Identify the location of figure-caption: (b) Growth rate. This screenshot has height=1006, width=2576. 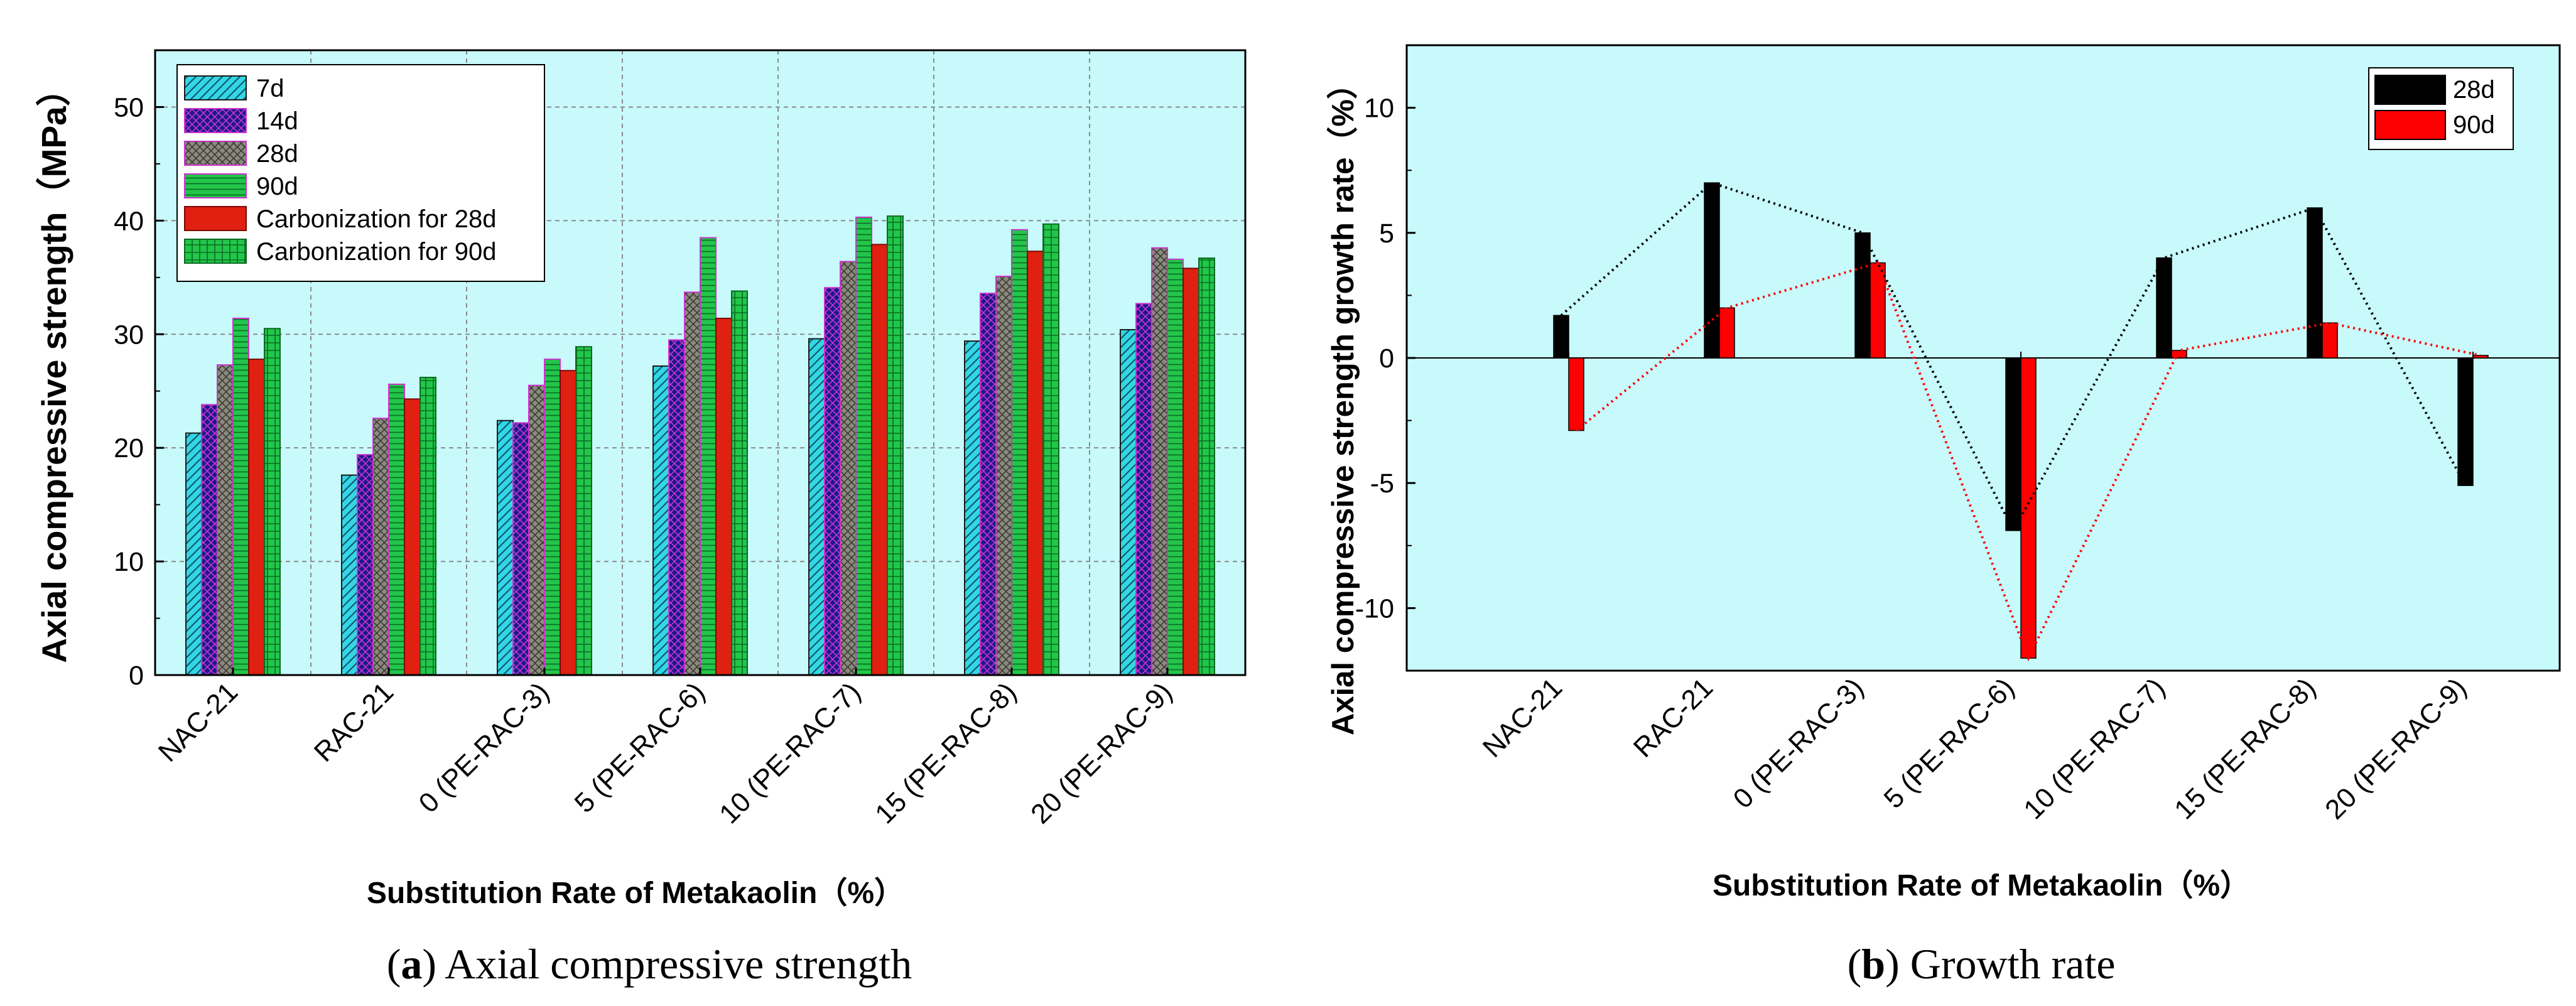
(1982, 964).